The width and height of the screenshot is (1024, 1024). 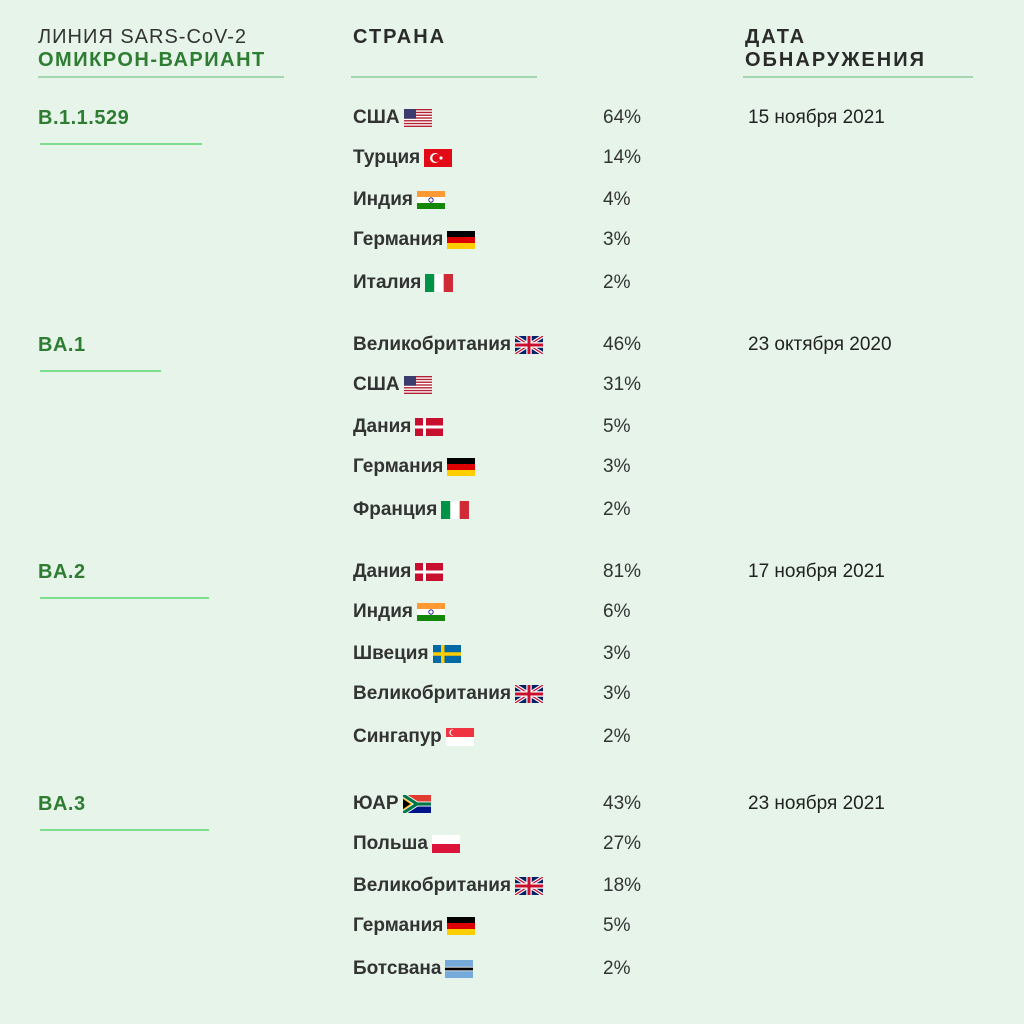 I want to click on country-name: Сингапур, so click(x=397, y=736).